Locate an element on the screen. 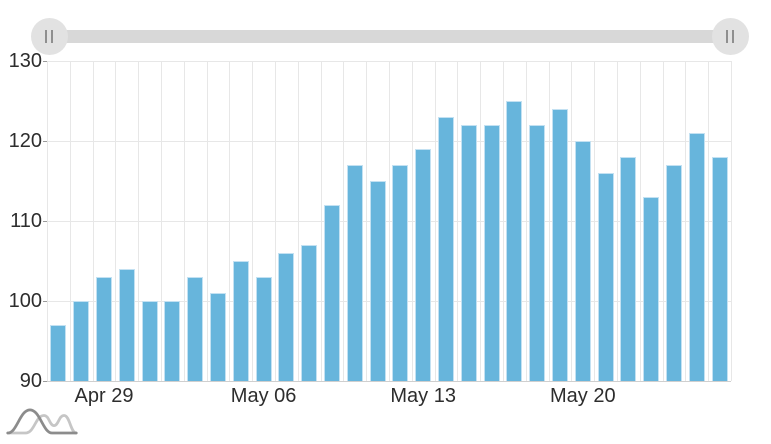  logo-light-curve is located at coordinates (42, 424).